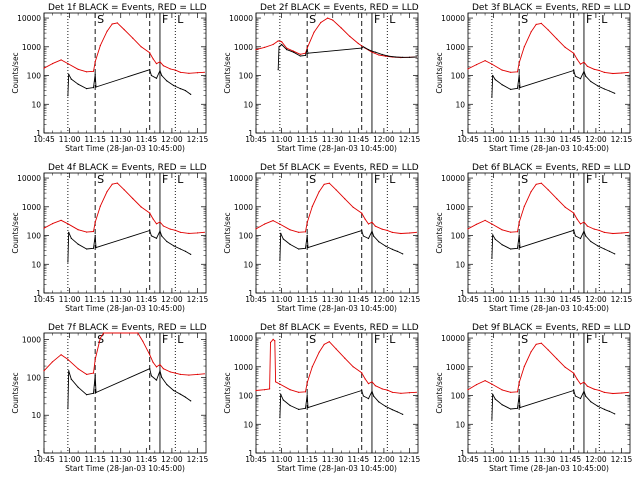  I want to click on series-lld-line, so click(548, 208).